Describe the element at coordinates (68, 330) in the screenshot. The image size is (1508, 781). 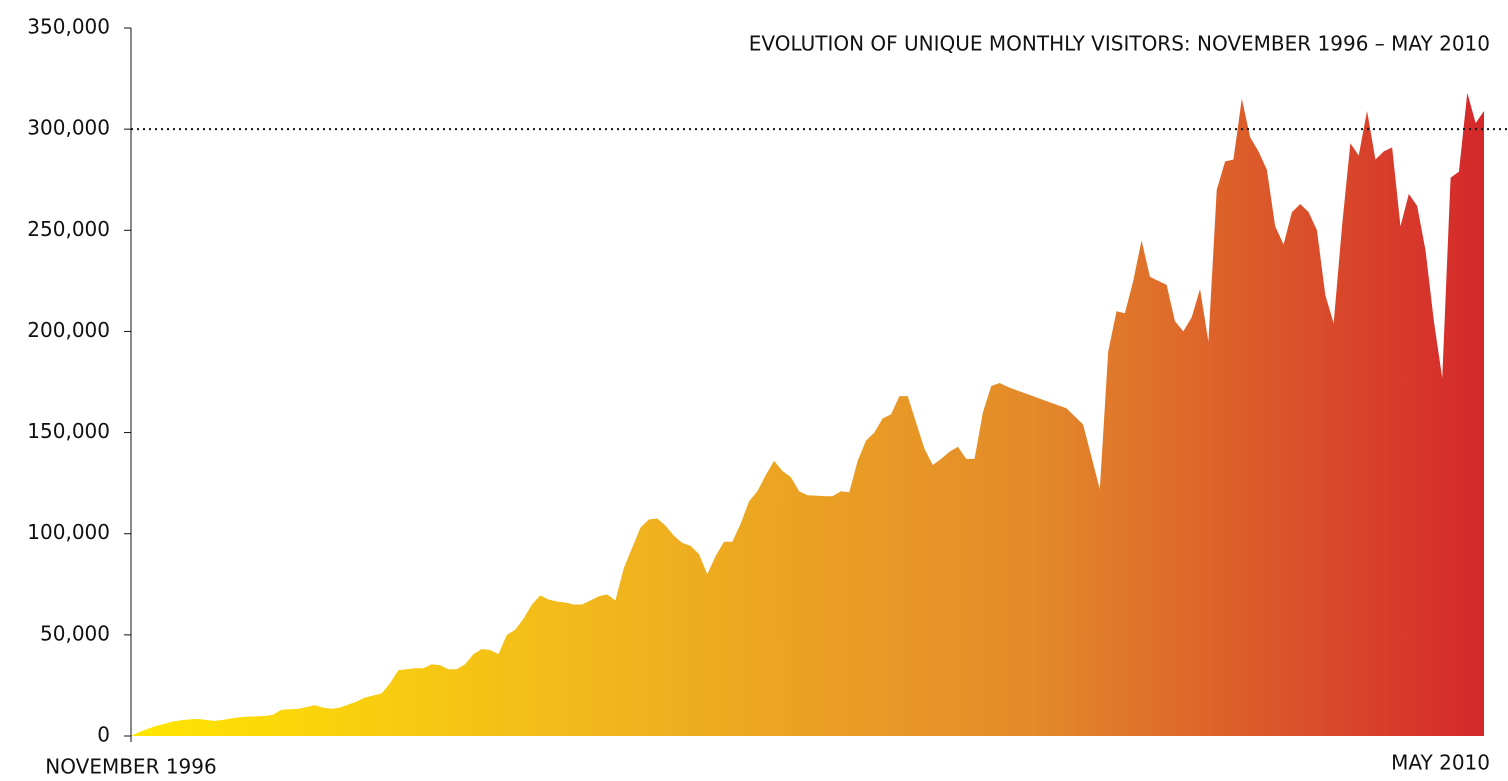
I see `y-tick-label: 200,000` at that location.